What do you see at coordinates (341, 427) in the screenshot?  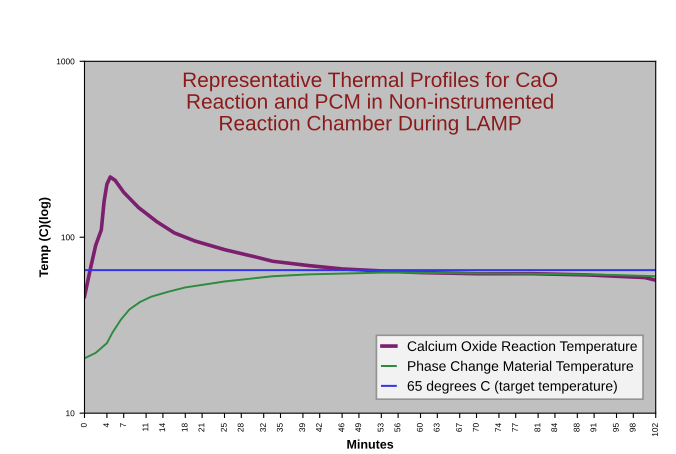 I see `x-tick-label: 46` at bounding box center [341, 427].